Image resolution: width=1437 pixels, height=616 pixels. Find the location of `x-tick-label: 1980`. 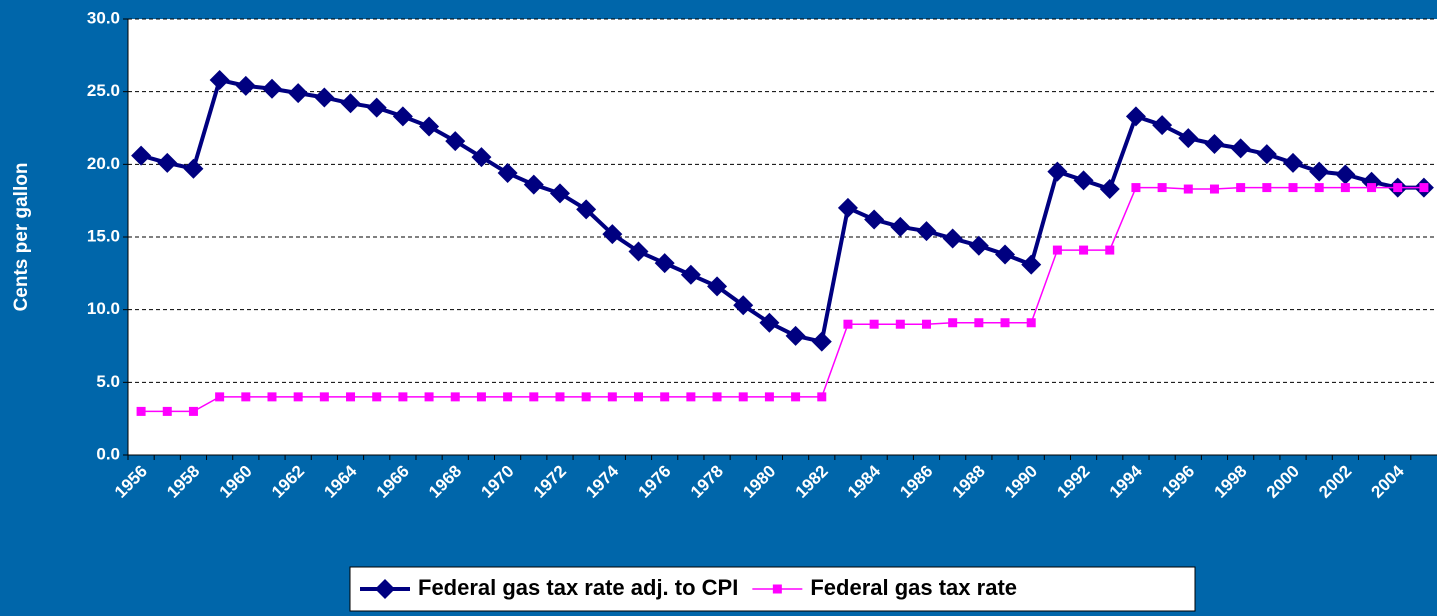

x-tick-label: 1980 is located at coordinates (759, 482).